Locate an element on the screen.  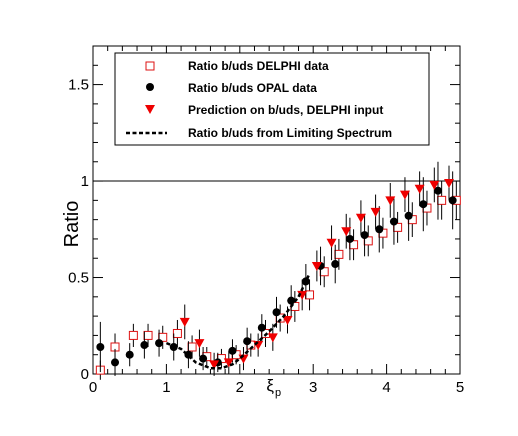
x-tick-label: 4 is located at coordinates (386, 387).